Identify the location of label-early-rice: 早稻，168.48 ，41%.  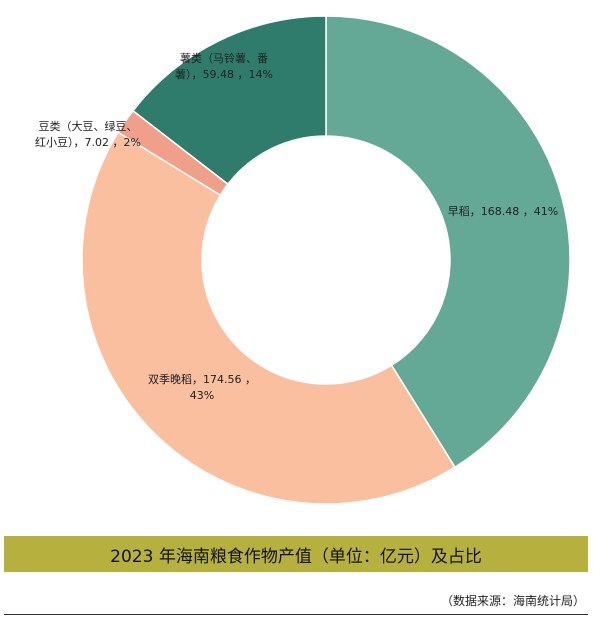
(503, 211).